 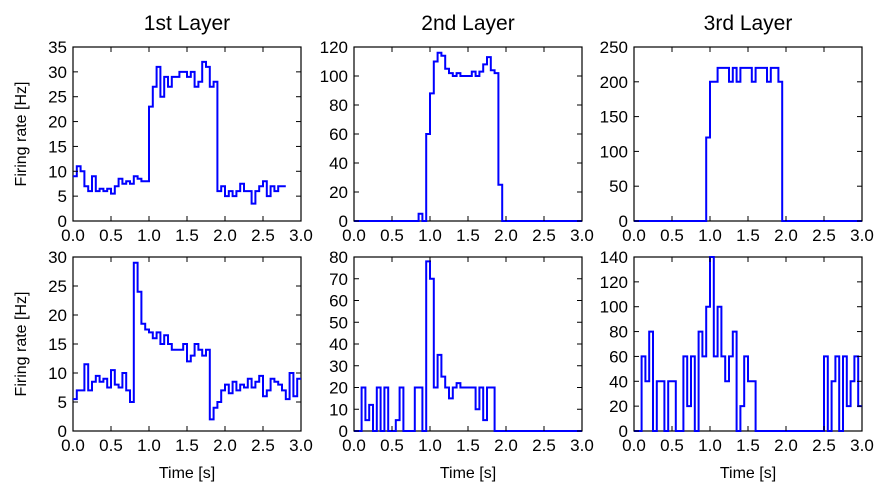 I want to click on y-tick-label: 70, so click(x=338, y=279).